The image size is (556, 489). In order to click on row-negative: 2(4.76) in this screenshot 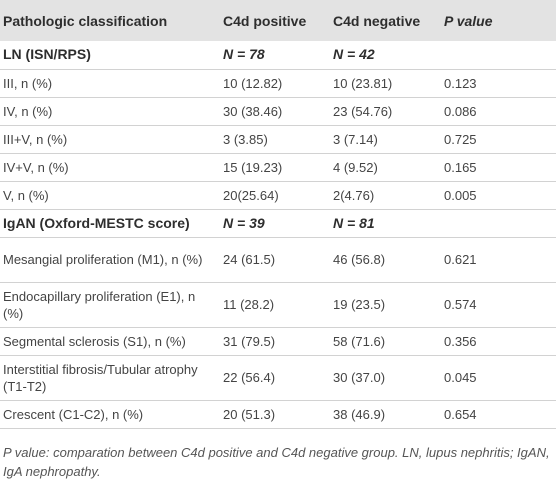, I will do `click(384, 195)`.